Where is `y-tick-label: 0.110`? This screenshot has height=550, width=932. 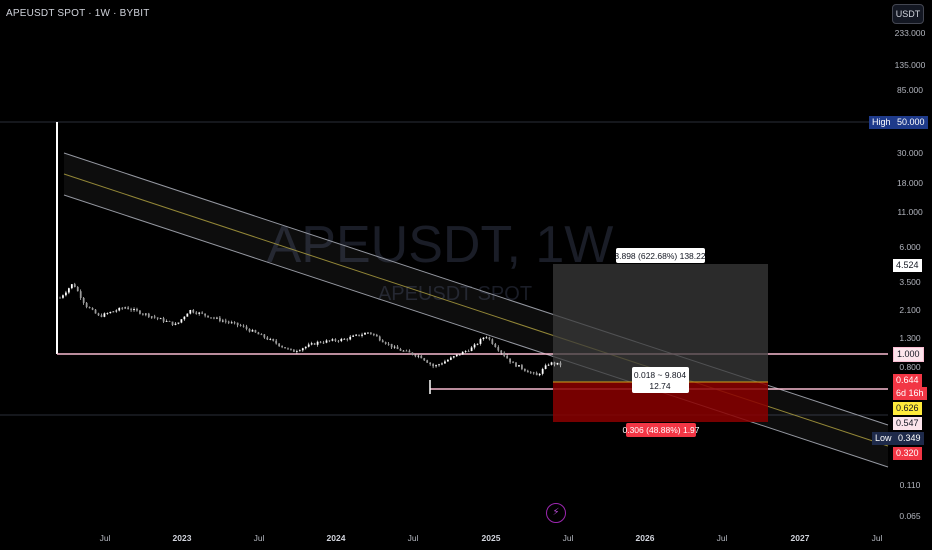 y-tick-label: 0.110 is located at coordinates (910, 485).